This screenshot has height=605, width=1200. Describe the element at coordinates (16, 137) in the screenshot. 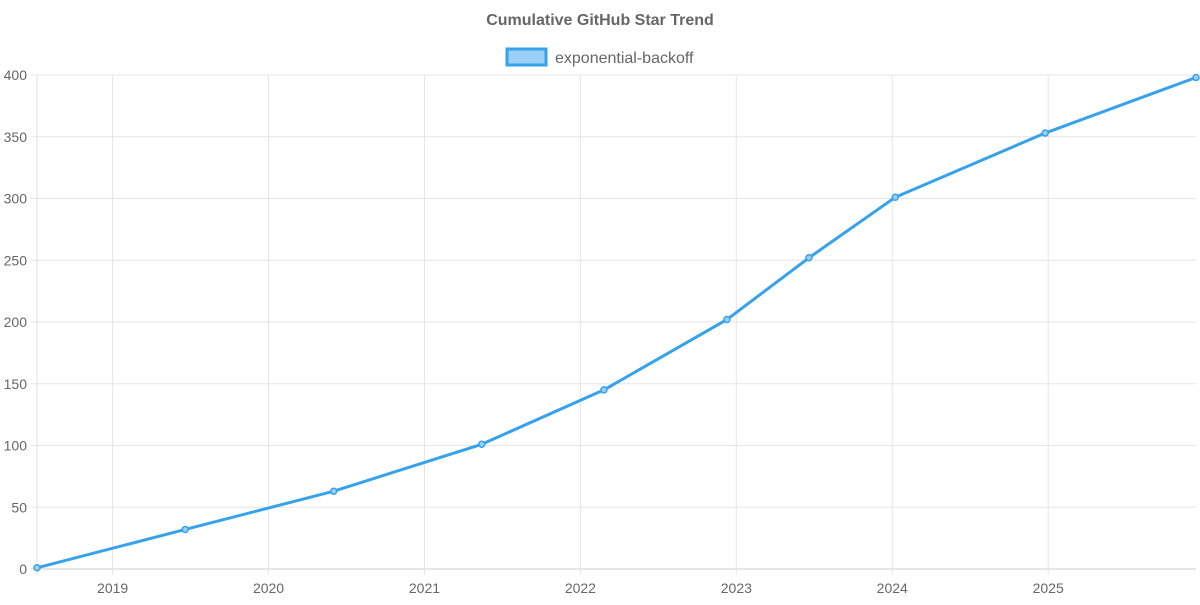

I see `y-tick-label: 350` at that location.